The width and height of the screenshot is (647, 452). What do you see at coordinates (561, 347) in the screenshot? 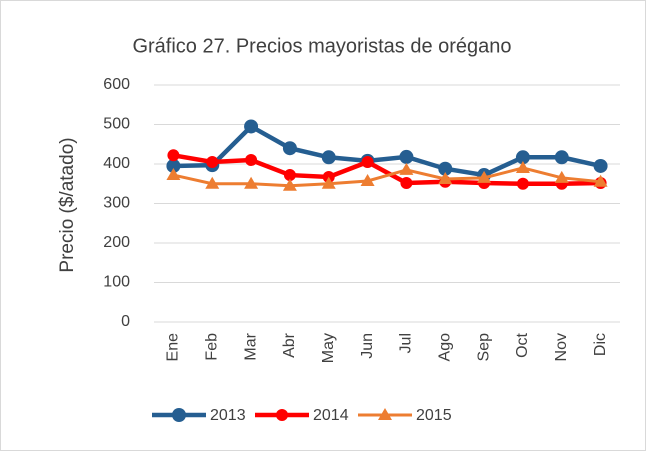
I see `x-tick-label: Nov` at bounding box center [561, 347].